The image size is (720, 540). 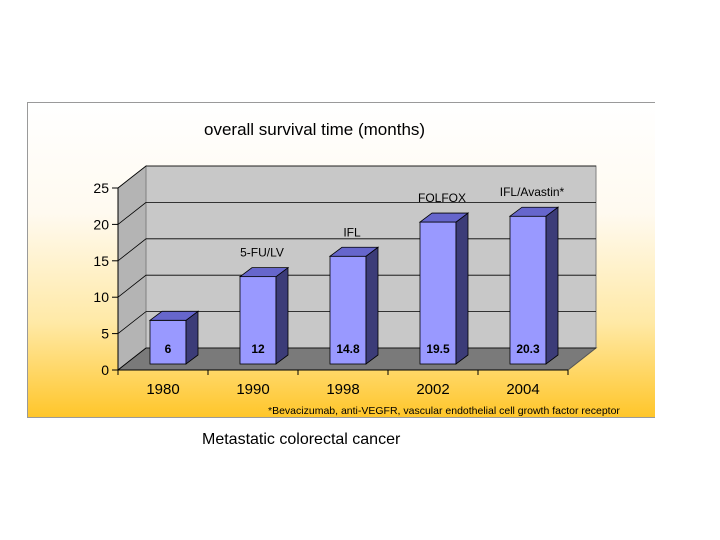 I want to click on y-tick-label: 5, so click(x=105, y=334).